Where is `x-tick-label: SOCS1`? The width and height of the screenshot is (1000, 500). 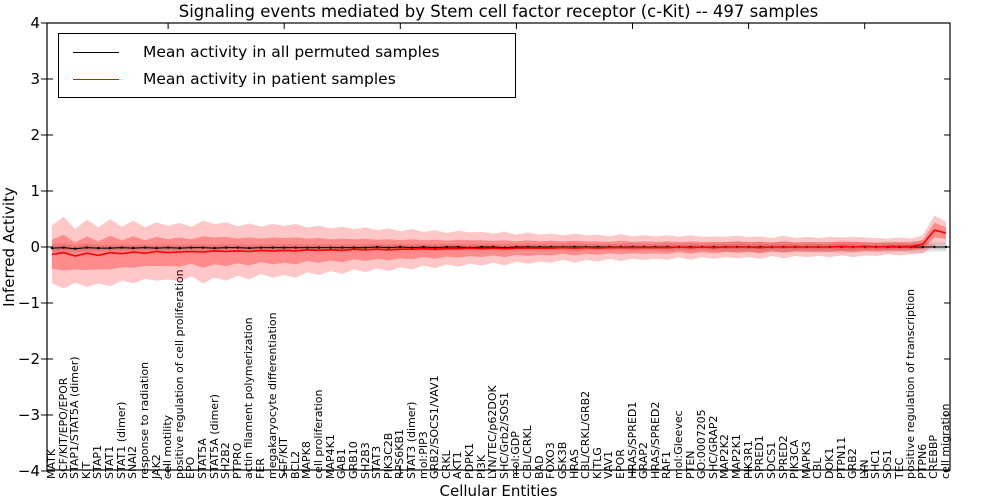
x-tick-label: SOCS1 is located at coordinates (771, 460).